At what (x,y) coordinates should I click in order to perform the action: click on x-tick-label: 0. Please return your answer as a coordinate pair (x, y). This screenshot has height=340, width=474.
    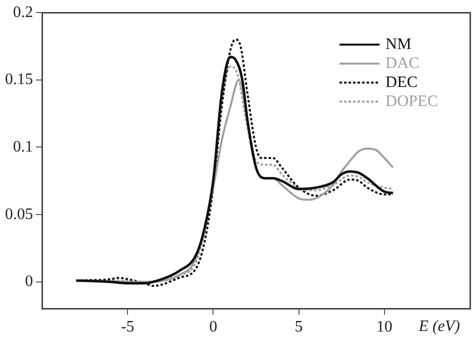
    Looking at the image, I should click on (213, 327).